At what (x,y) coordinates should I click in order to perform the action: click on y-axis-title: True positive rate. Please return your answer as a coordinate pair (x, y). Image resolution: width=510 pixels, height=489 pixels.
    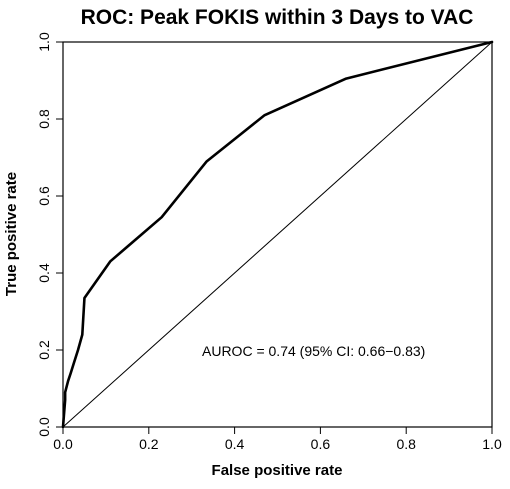
    Looking at the image, I should click on (11, 234).